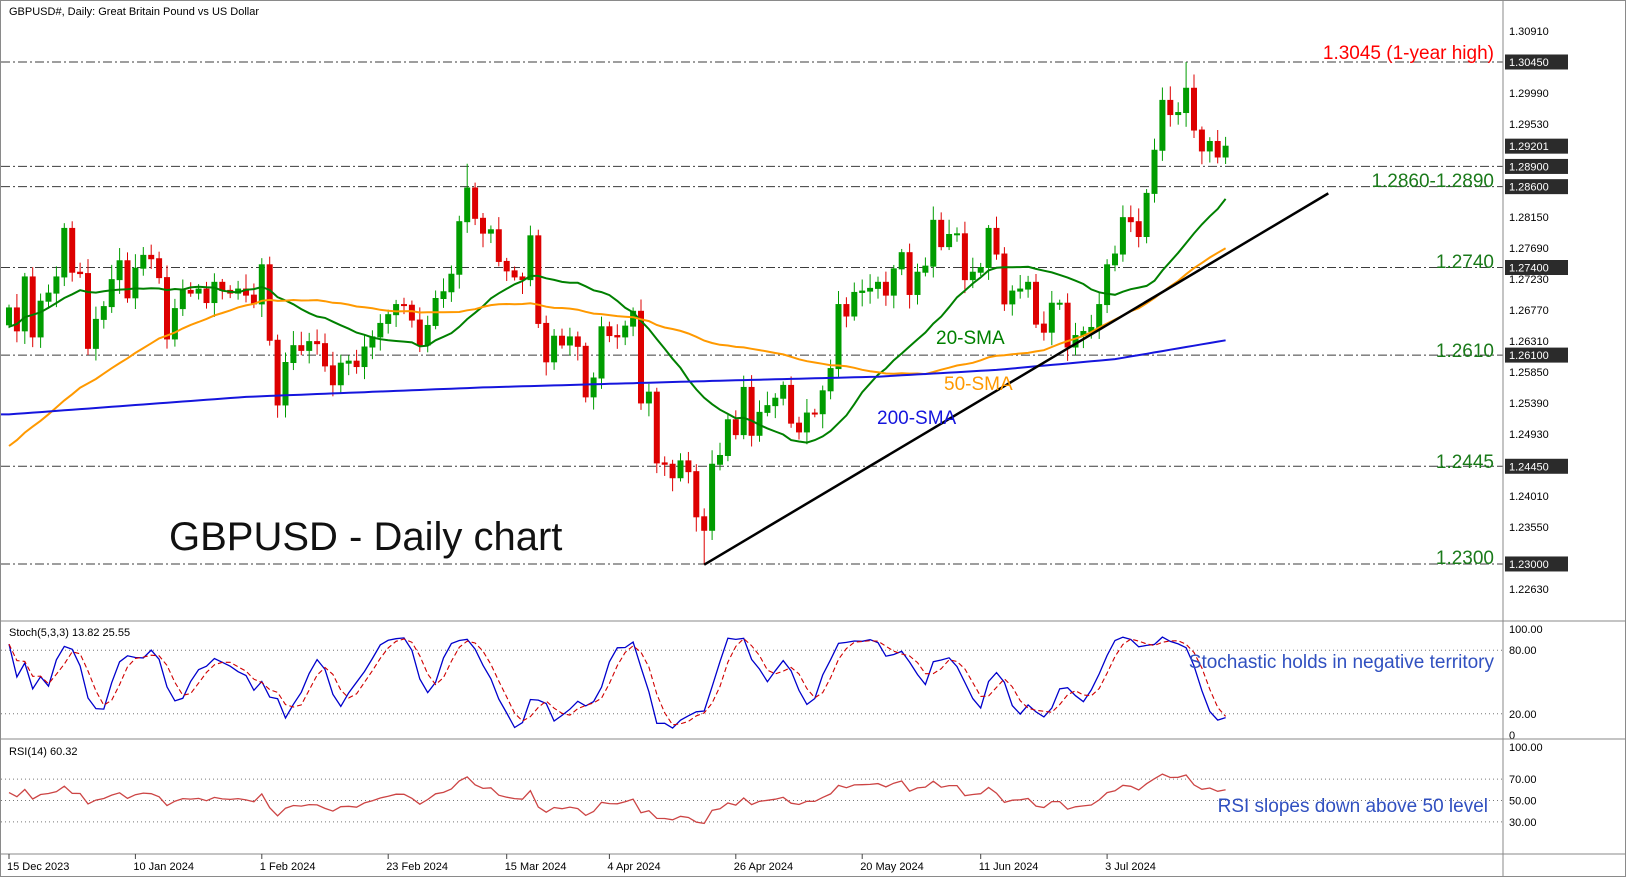 The width and height of the screenshot is (1626, 877). Describe the element at coordinates (1529, 435) in the screenshot. I see `price-axis-tick: 1.24930` at that location.